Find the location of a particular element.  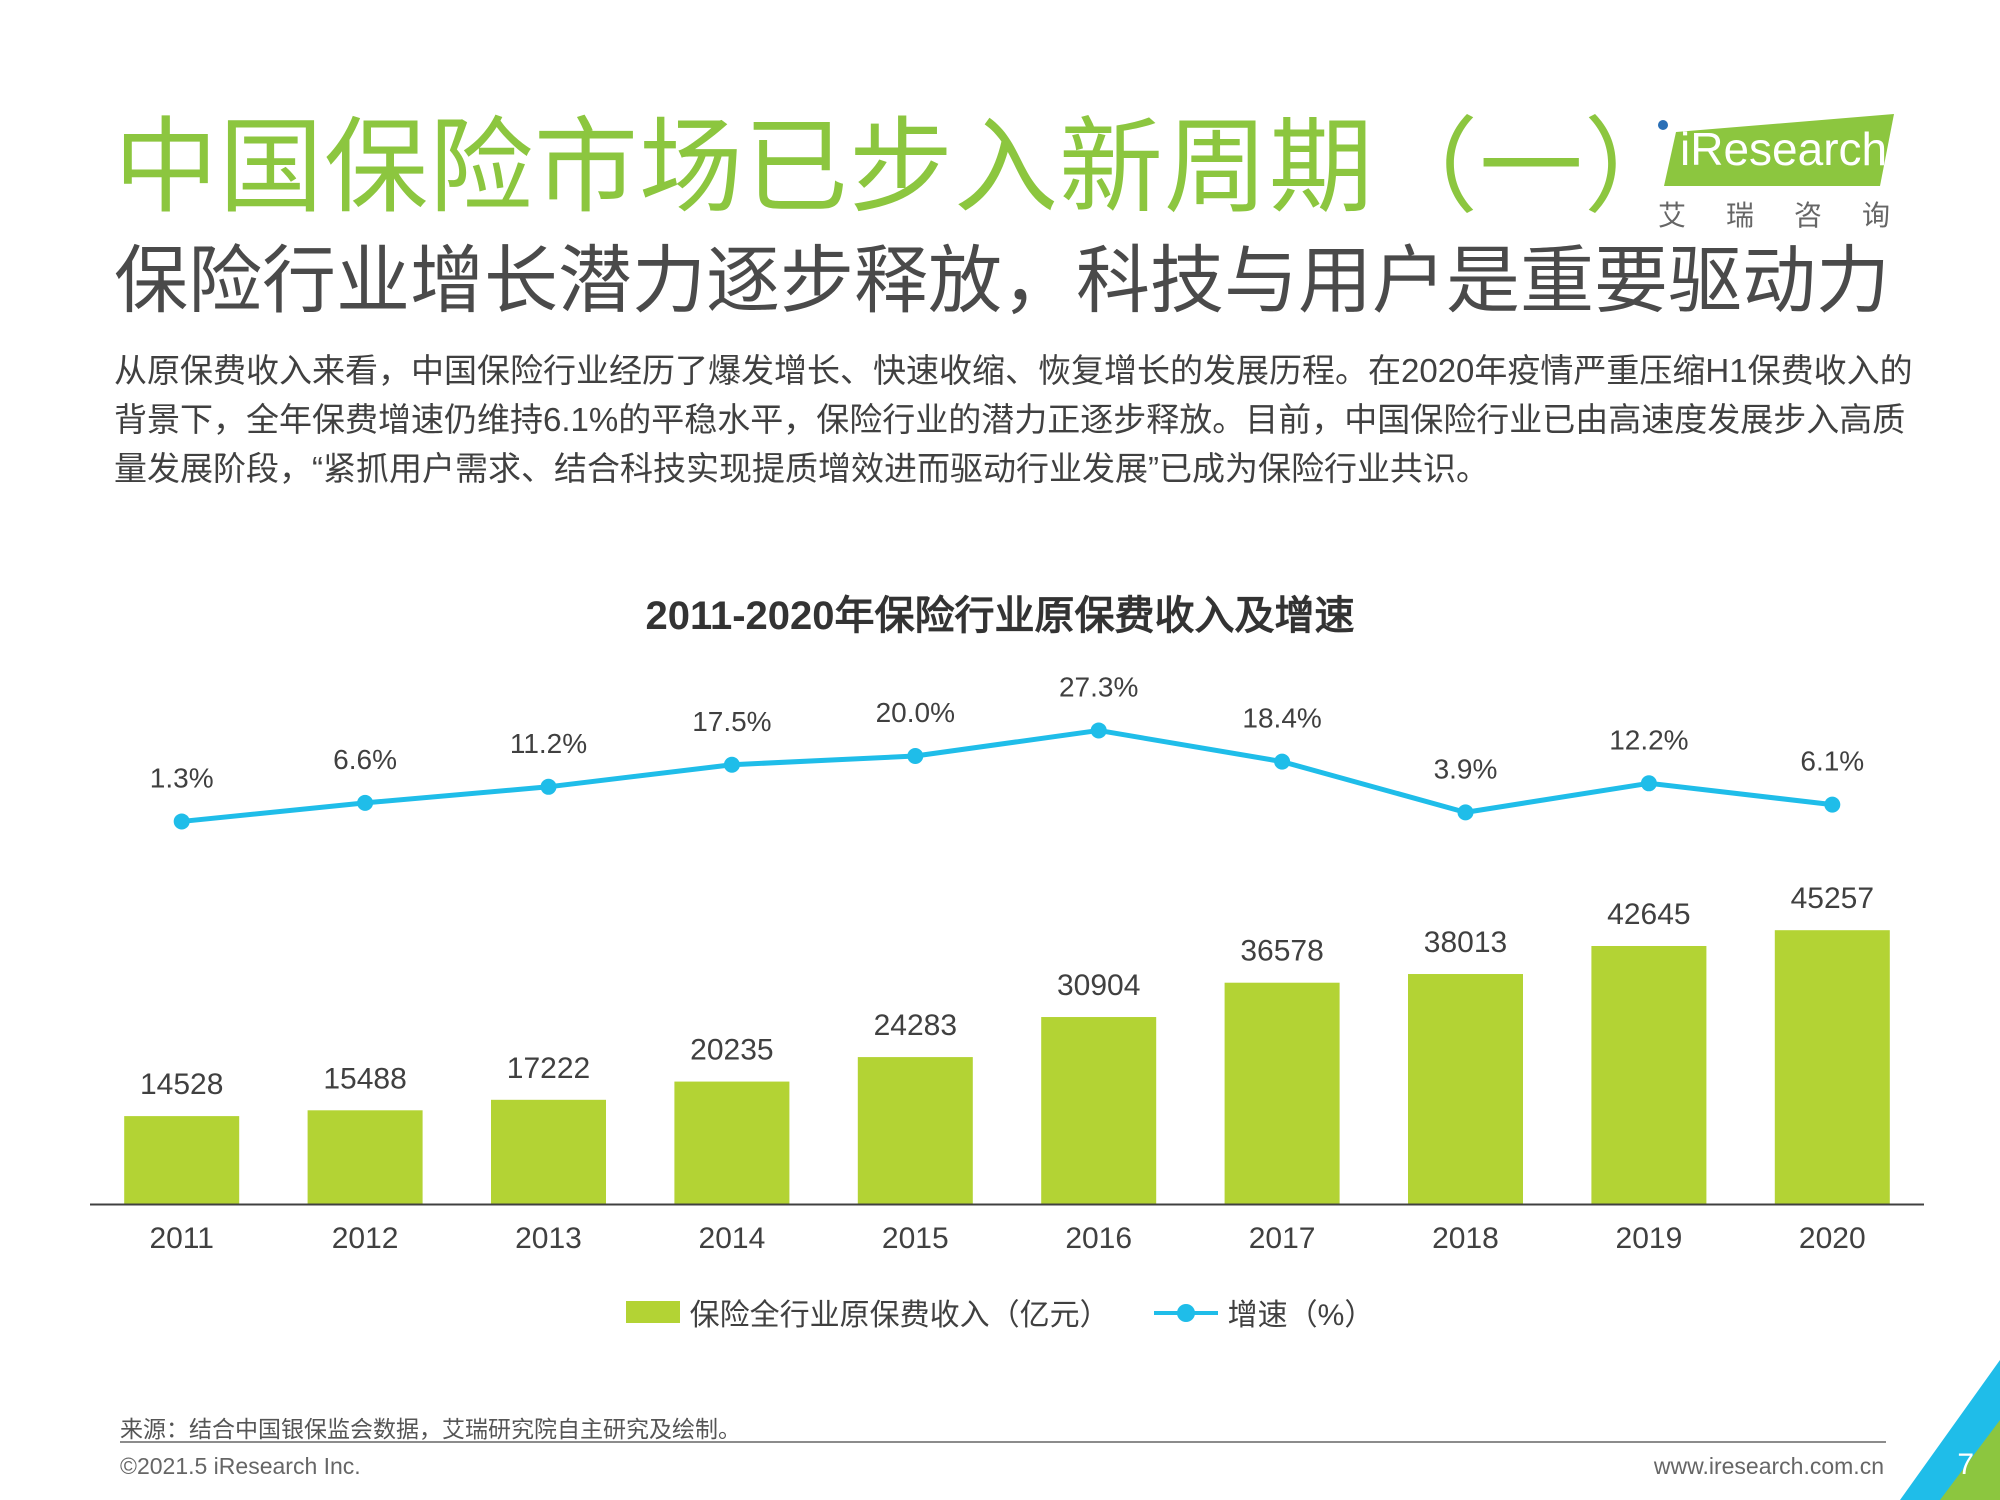

growth-rate-line is located at coordinates (1007, 775).